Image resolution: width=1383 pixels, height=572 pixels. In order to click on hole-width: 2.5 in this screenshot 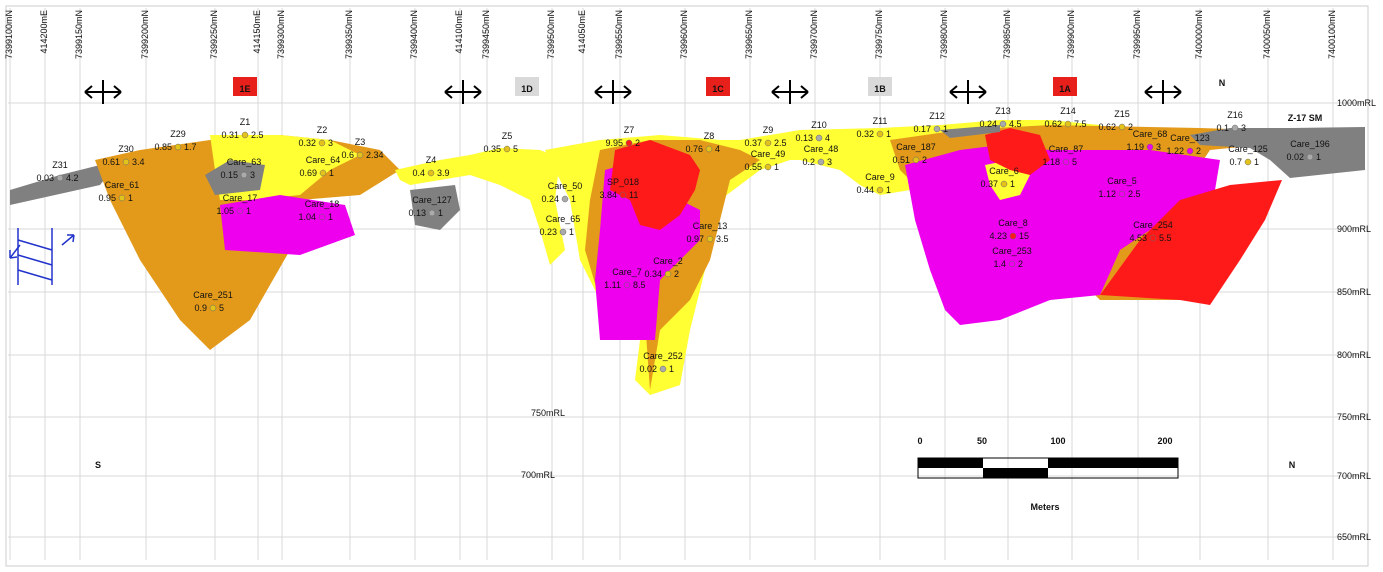, I will do `click(780, 143)`.